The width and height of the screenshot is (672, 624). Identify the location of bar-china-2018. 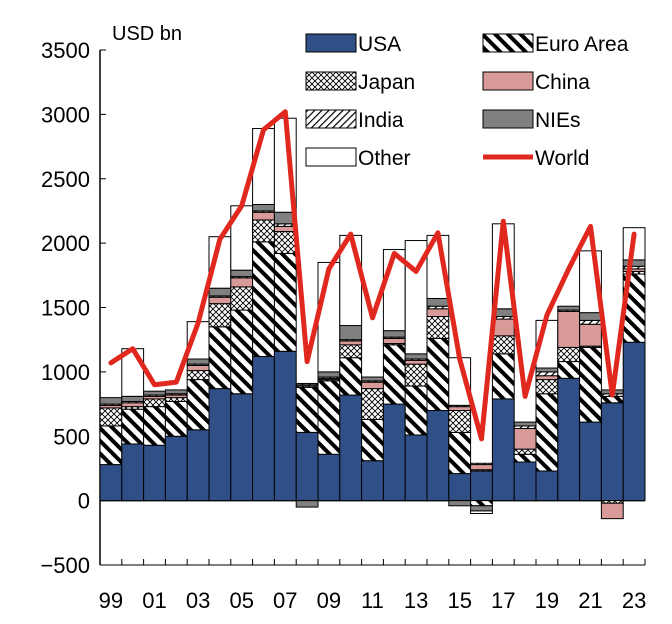
(525, 439).